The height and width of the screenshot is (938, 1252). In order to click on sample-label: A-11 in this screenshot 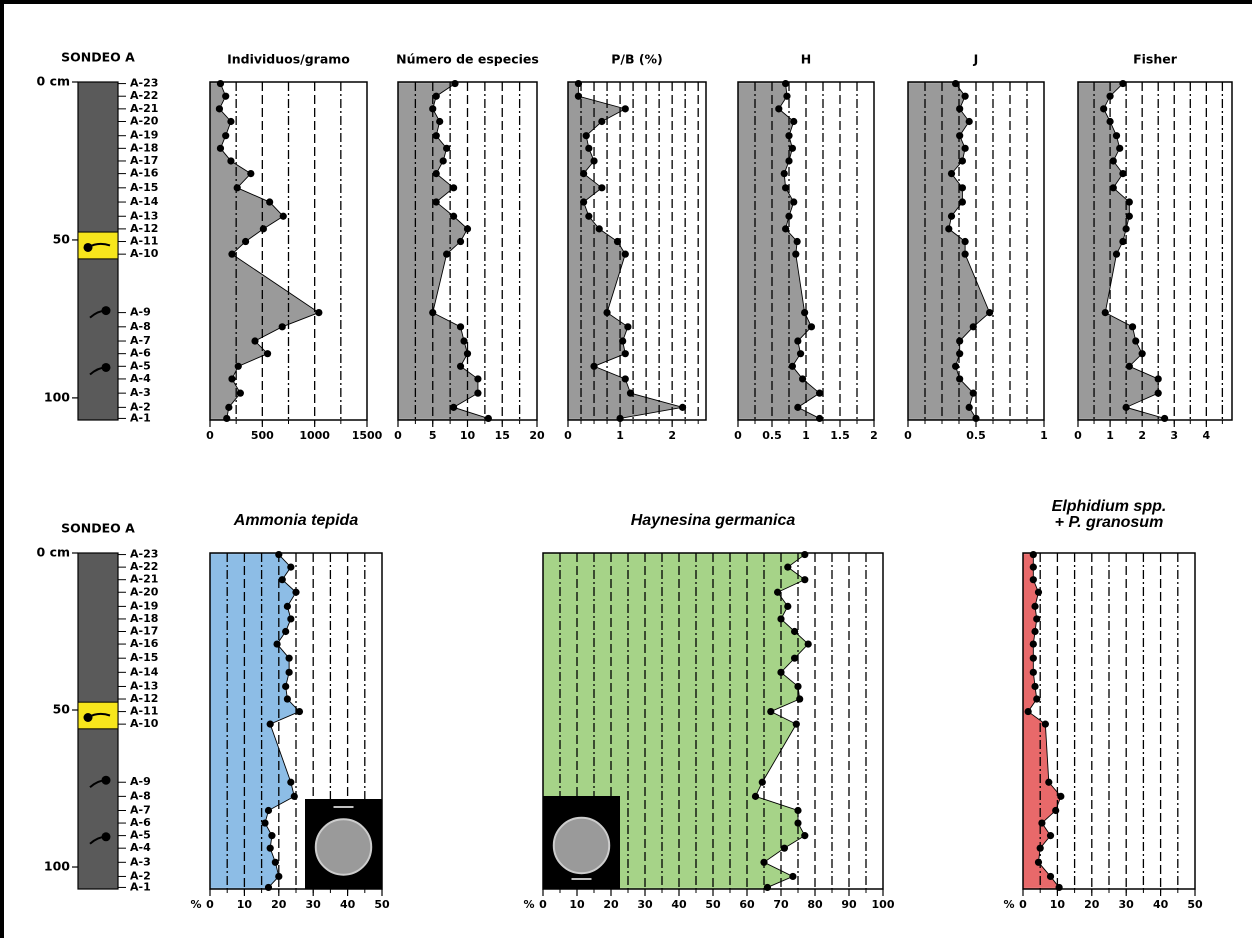, I will do `click(144, 241)`.